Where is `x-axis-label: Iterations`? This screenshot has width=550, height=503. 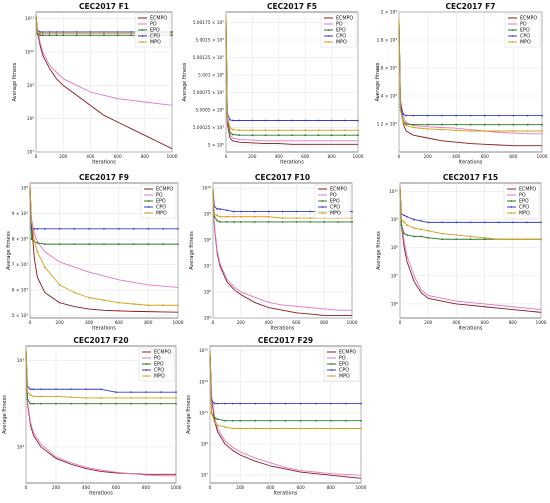 x-axis-label: Iterations is located at coordinates (471, 163).